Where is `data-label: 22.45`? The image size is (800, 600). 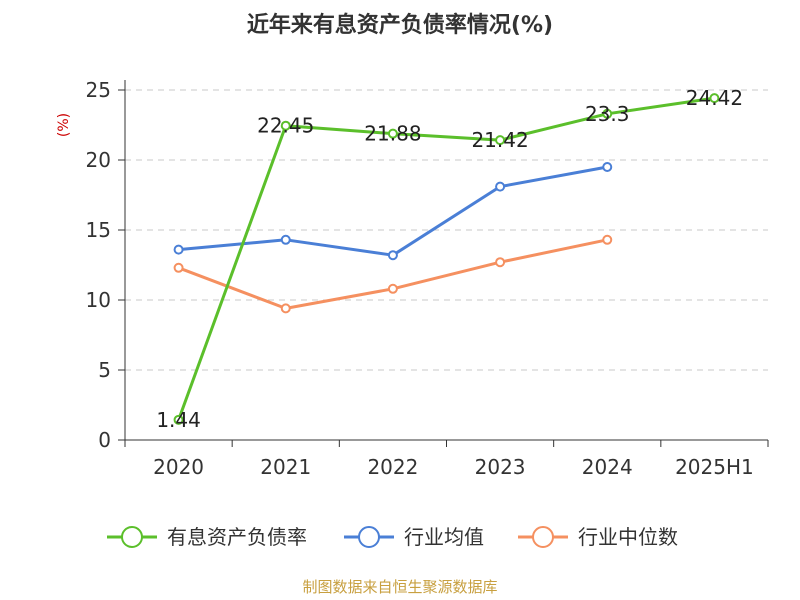 data-label: 22.45 is located at coordinates (285, 126).